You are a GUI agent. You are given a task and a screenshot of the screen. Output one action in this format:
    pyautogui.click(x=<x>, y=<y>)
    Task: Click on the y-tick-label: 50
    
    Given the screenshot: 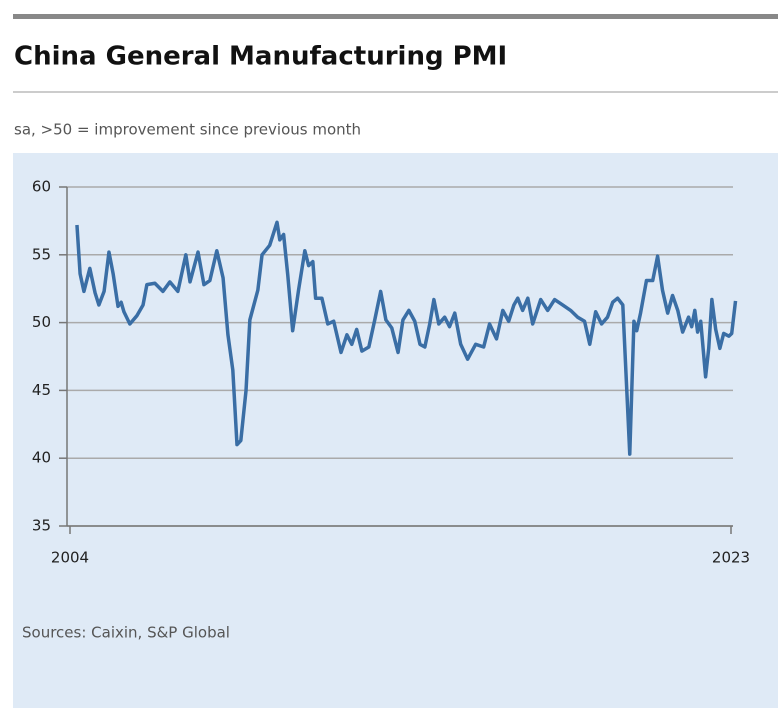 What is the action you would take?
    pyautogui.click(x=41, y=322)
    